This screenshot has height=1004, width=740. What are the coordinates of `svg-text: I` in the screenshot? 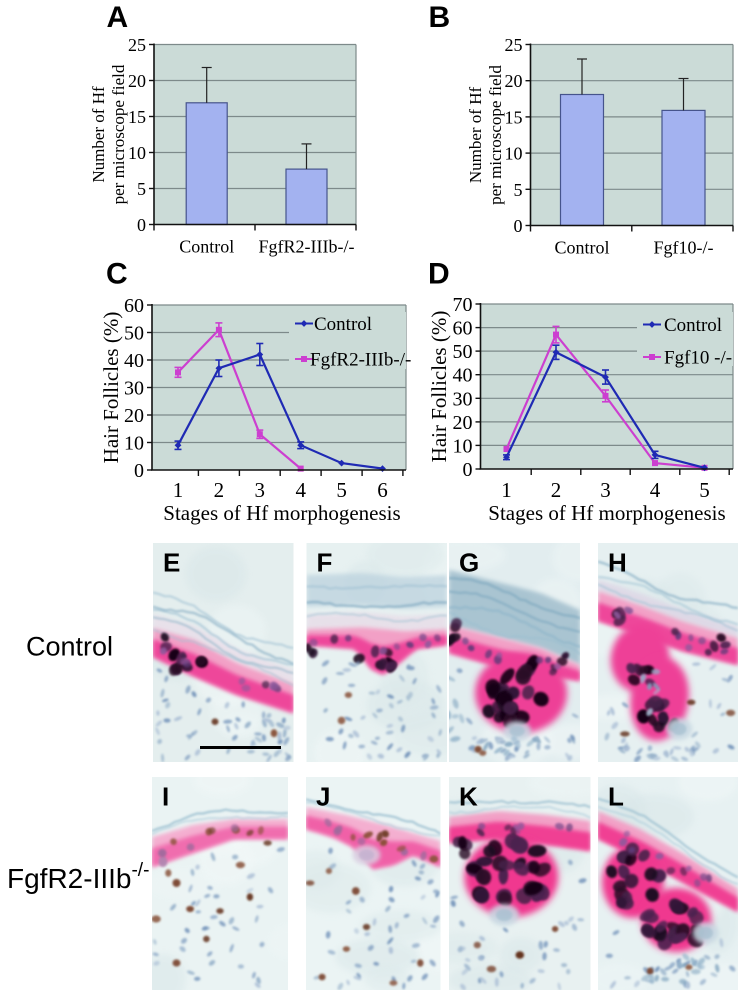 It's located at (165, 797).